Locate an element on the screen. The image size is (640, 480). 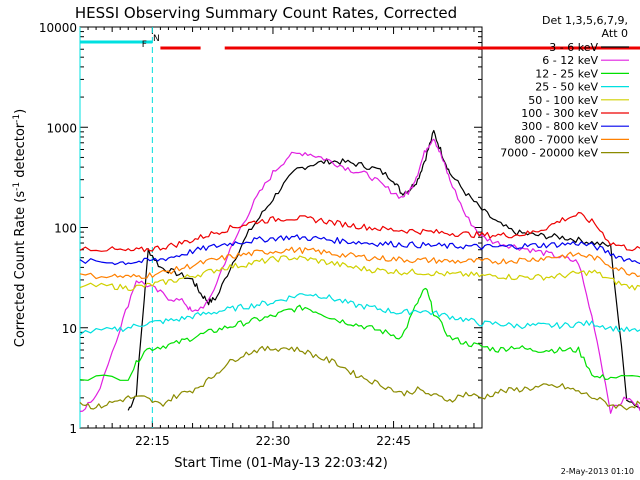
vertical-markers is located at coordinates (116, 227).